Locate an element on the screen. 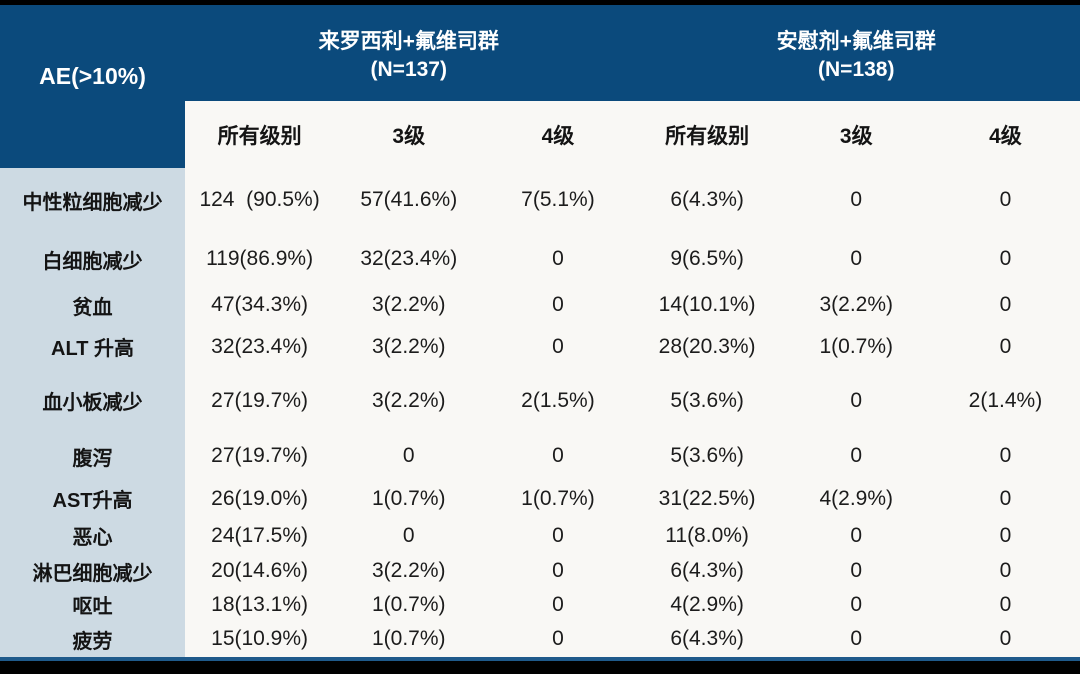 The image size is (1080, 674). group-title: 安慰剂+氟维司群 is located at coordinates (856, 41).